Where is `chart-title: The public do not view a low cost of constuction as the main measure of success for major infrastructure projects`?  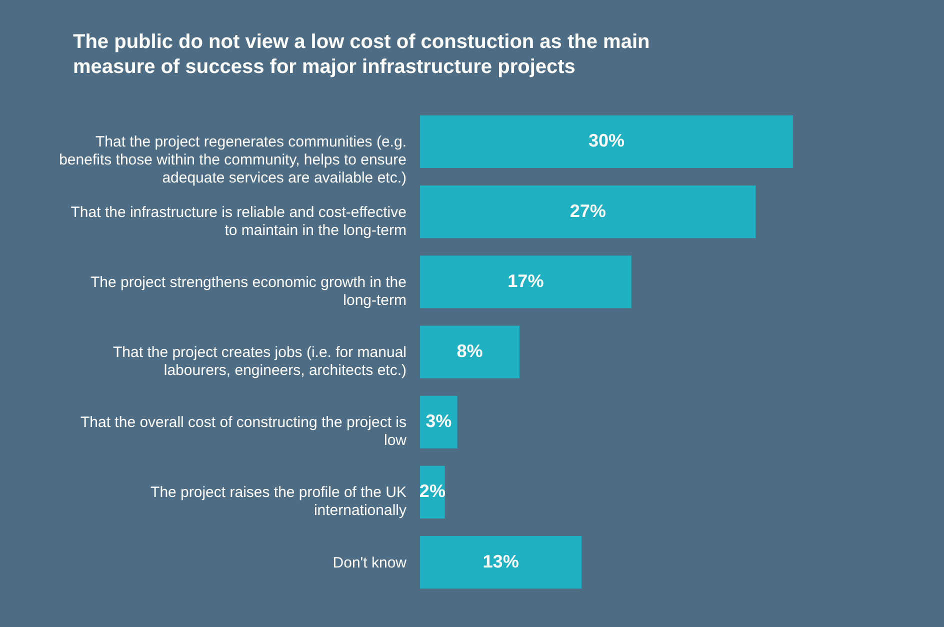
chart-title: The public do not view a low cost of constuction as the main measure of success for major infrastructure projects is located at coordinates (361, 54).